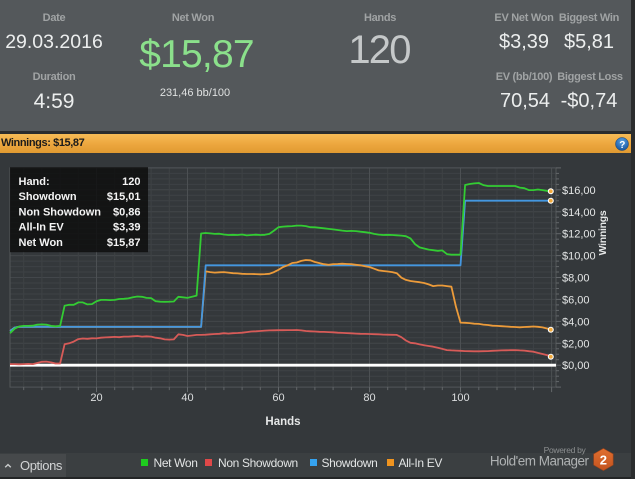  I want to click on svg-text: All-In EV, so click(42, 228).